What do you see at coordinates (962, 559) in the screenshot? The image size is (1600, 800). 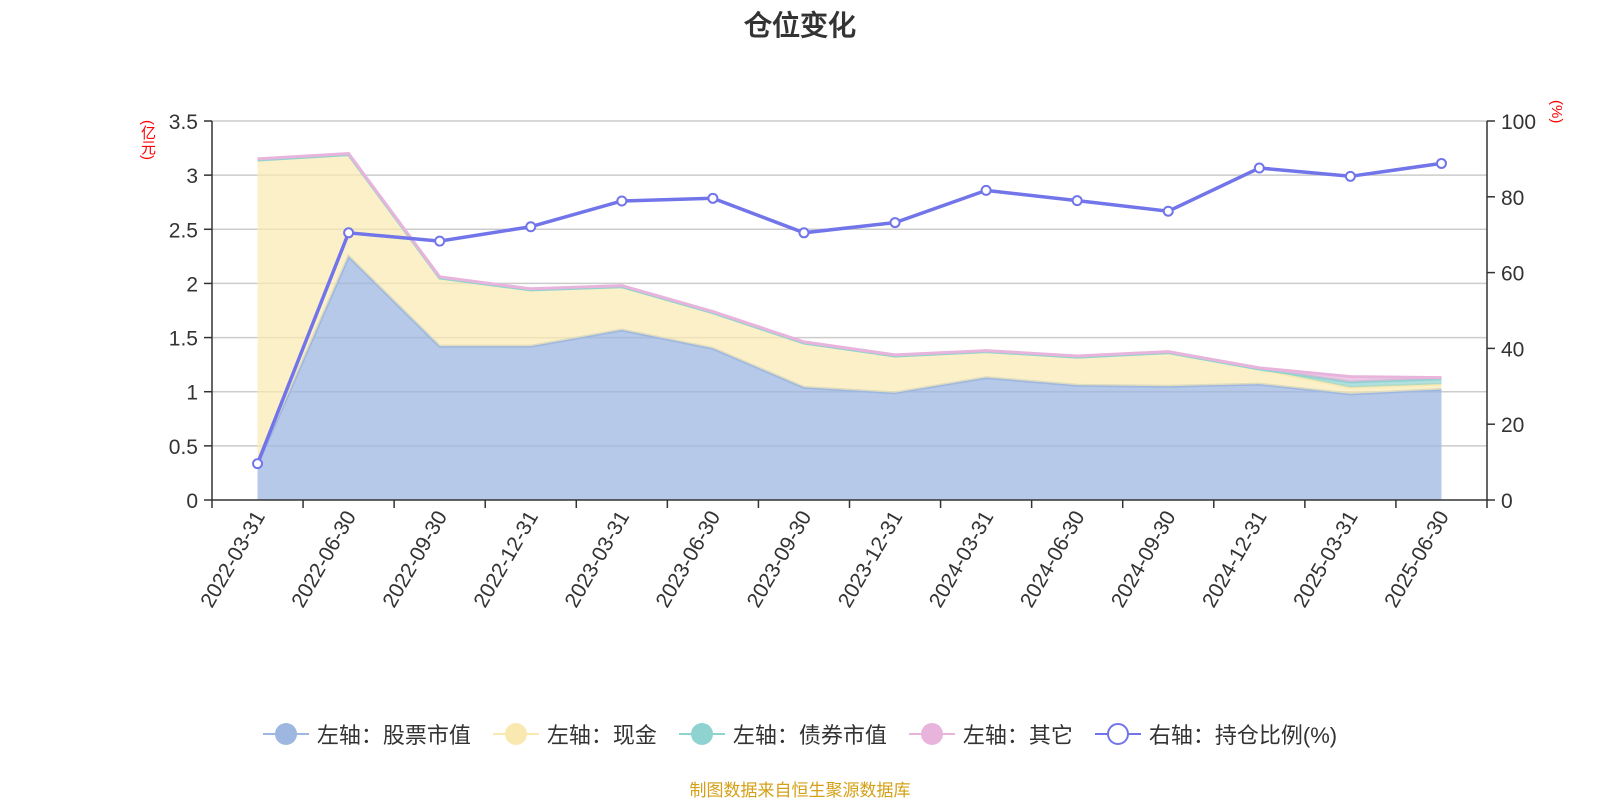 I see `x-axis-tick-label: 2024-03-31` at bounding box center [962, 559].